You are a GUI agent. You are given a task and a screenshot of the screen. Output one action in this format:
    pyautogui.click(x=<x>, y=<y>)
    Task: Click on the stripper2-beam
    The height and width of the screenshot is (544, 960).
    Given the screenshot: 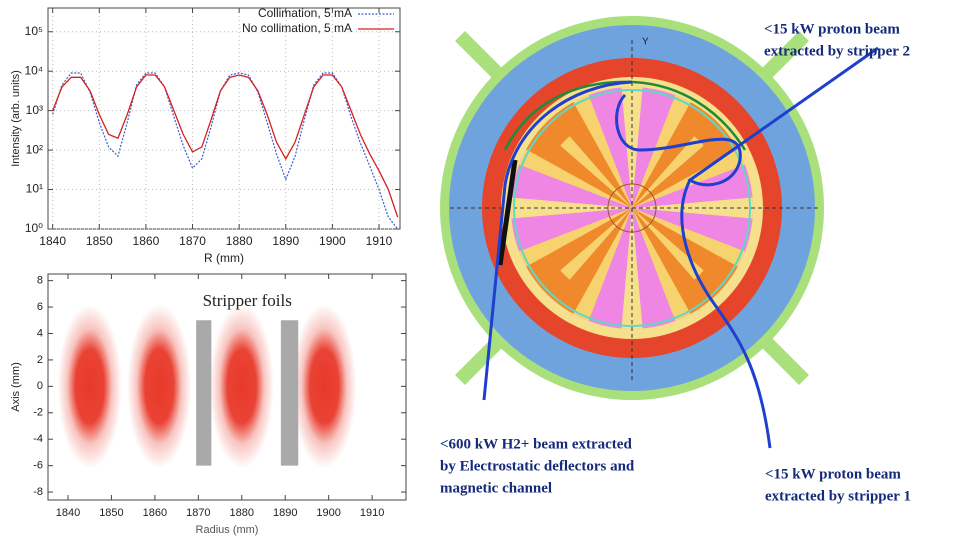 What is the action you would take?
    pyautogui.click(x=747, y=116)
    